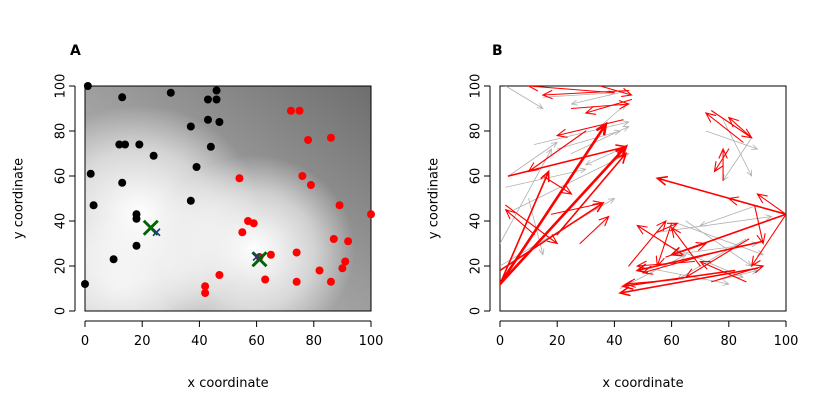 Image resolution: width=830 pixels, height=415 pixels. Describe the element at coordinates (75, 51) in the screenshot. I see `panel-label: A` at that location.